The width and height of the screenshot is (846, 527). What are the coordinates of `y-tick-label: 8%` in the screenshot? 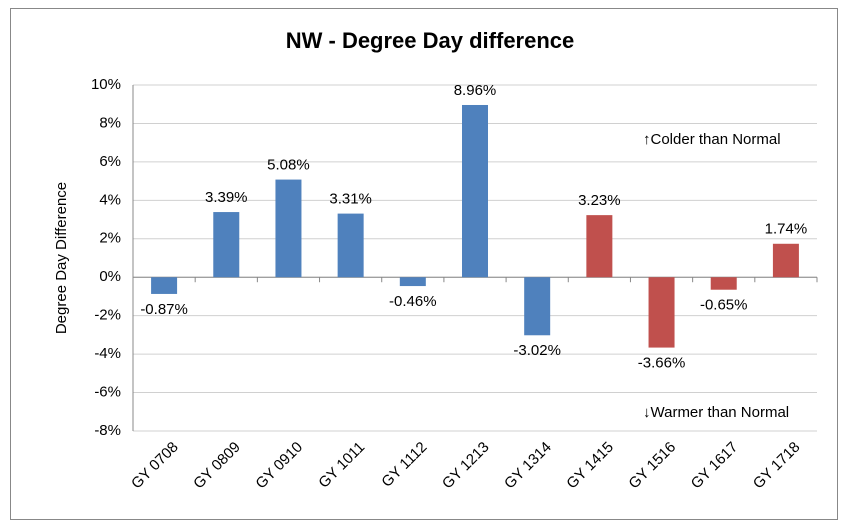 It's located at (110, 122).